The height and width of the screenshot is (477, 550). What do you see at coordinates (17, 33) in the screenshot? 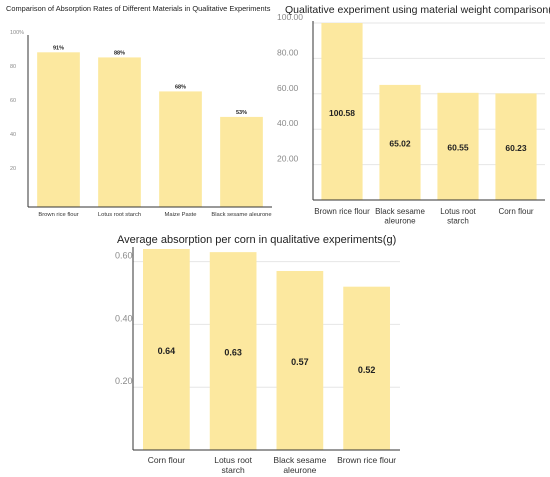
I see `y-tick-label: 100%` at bounding box center [17, 33].